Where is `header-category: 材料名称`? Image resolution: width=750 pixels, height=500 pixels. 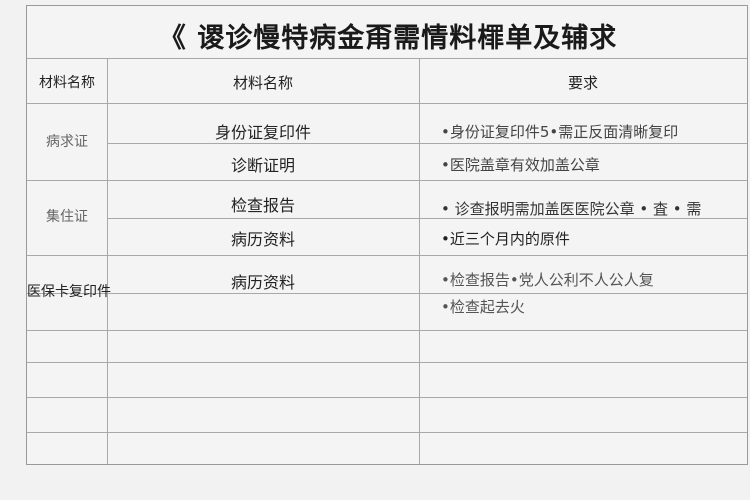
header-category: 材料名称 is located at coordinates (67, 83).